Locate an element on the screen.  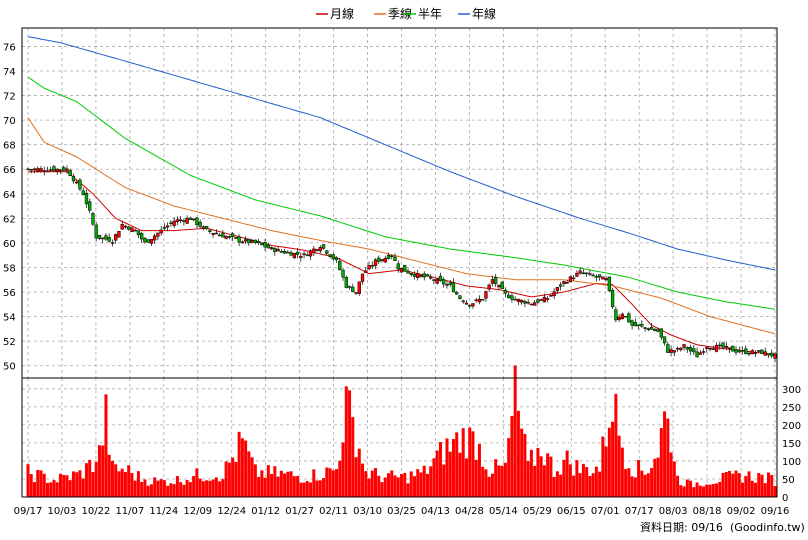
date-tick-label: 11/24 is located at coordinates (163, 511).